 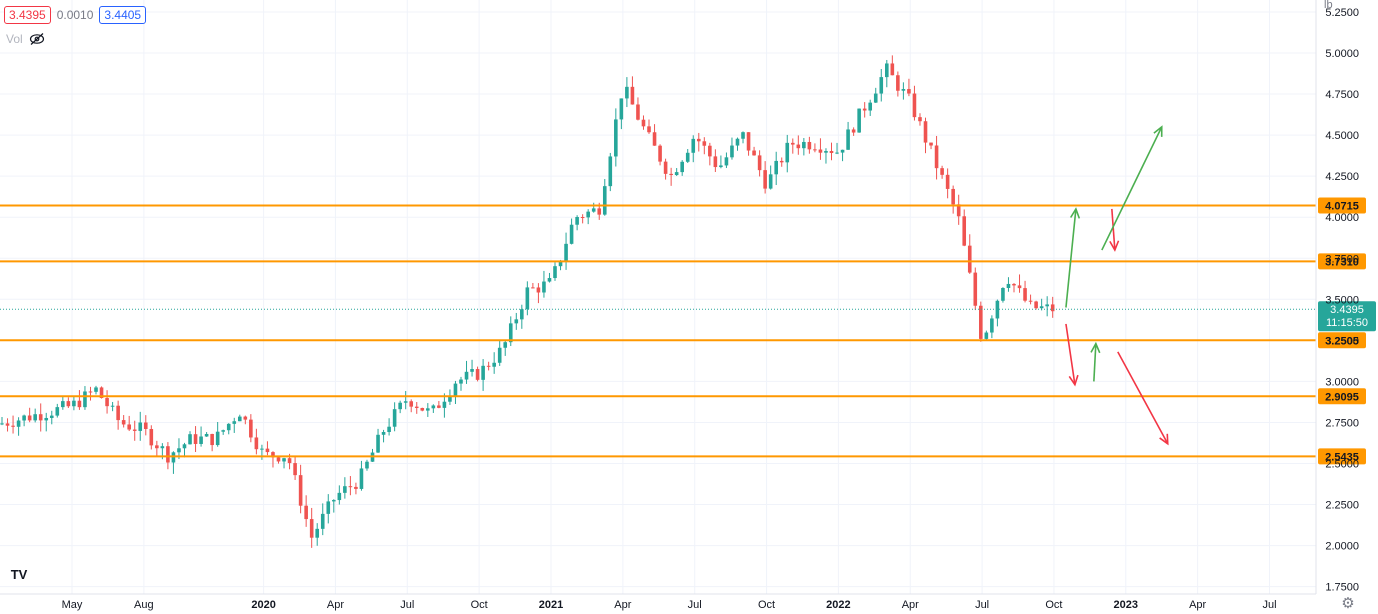 I want to click on eye-crossed-icon, so click(x=37, y=39).